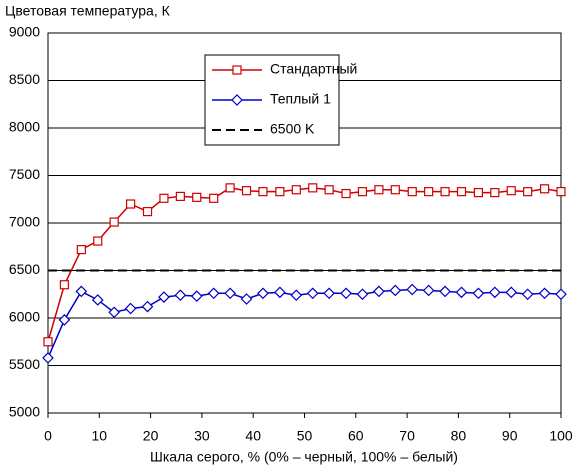  Describe the element at coordinates (48, 436) in the screenshot. I see `x-tick-label: 0` at that location.